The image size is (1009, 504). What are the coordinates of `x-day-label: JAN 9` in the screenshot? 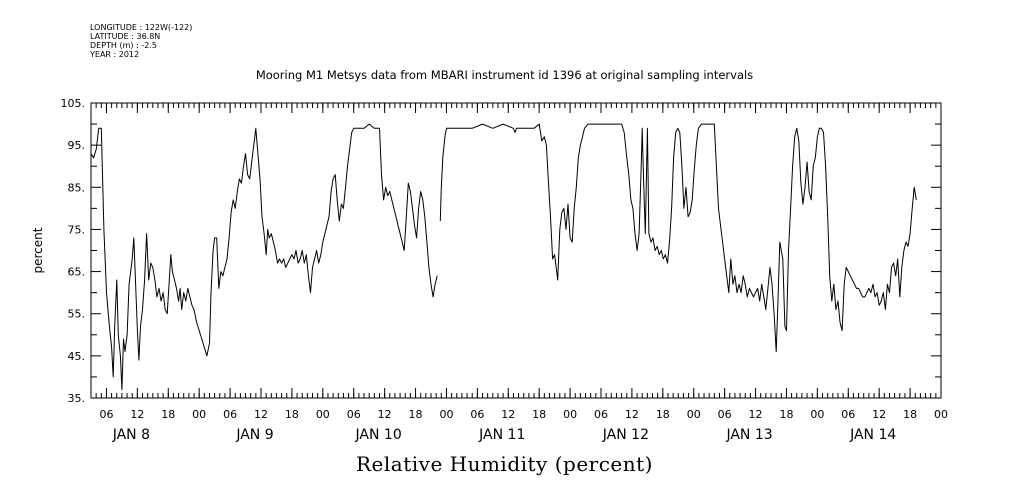 It's located at (254, 435).